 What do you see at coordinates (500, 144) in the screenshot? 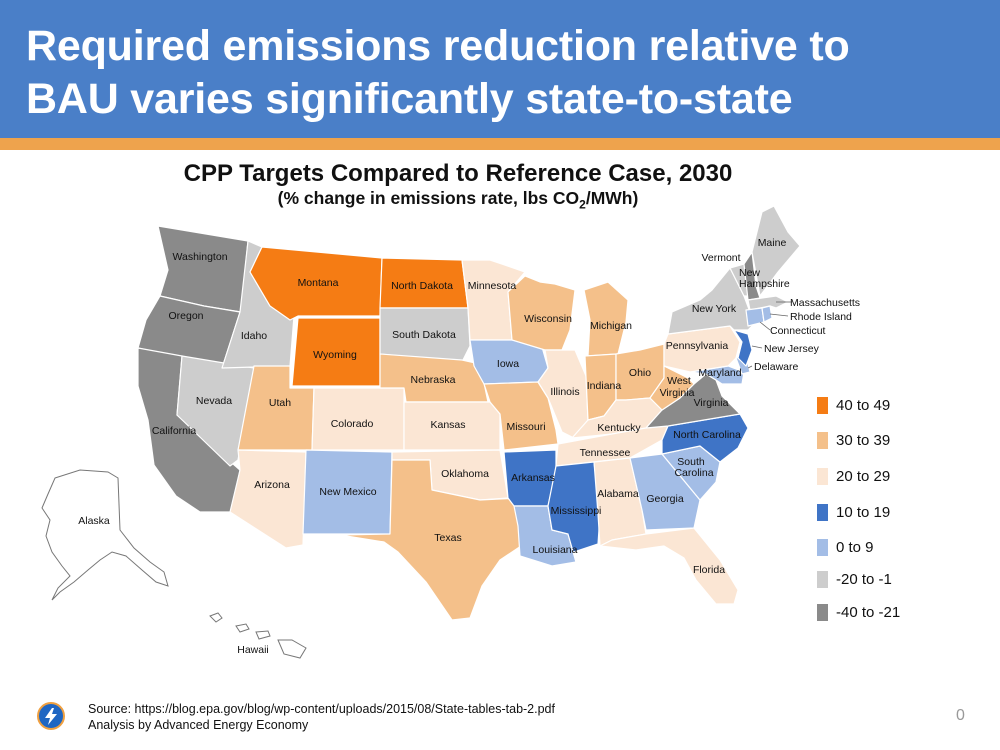
I see `accent-stripe` at bounding box center [500, 144].